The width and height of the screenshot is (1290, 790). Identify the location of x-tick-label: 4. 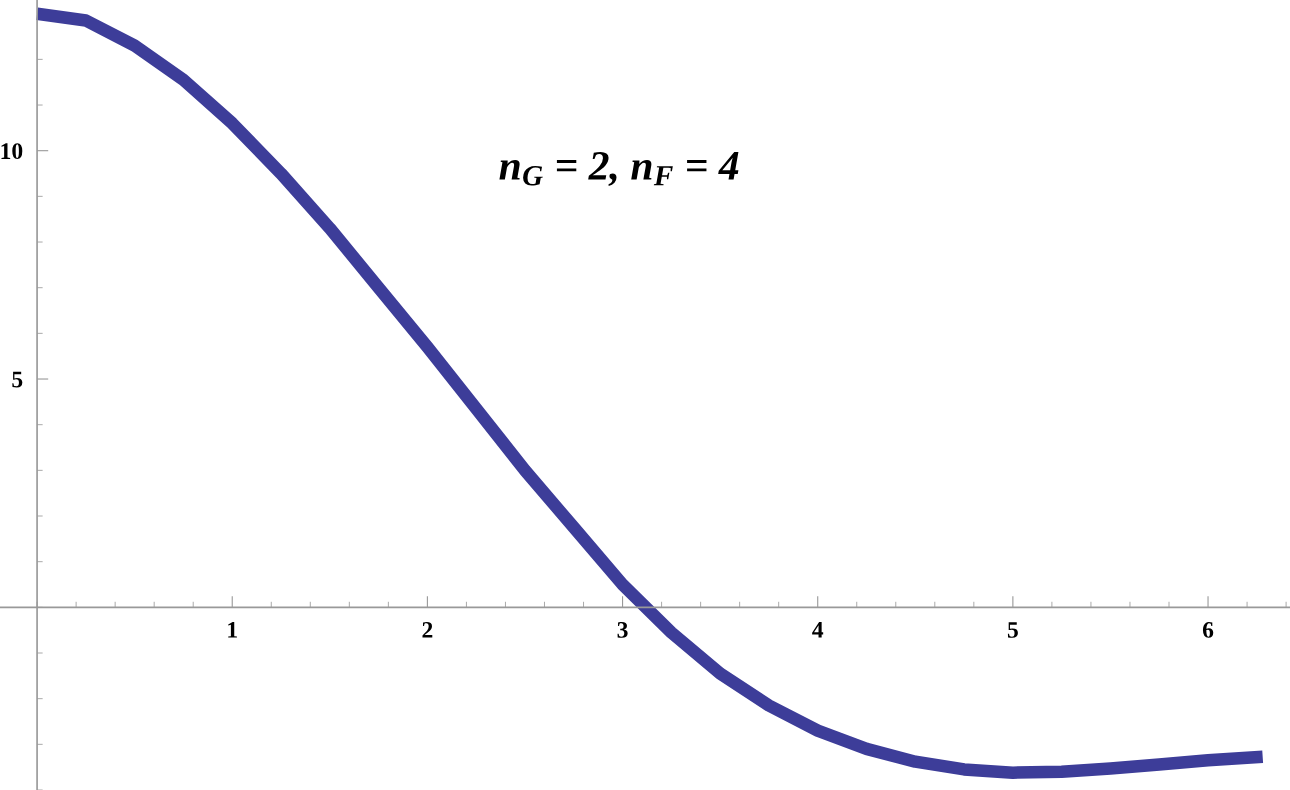
(818, 630).